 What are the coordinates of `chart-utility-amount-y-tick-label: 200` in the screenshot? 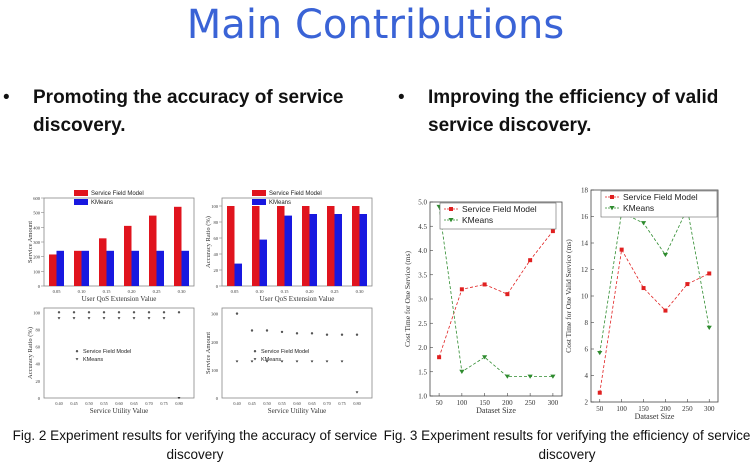 It's located at (215, 342).